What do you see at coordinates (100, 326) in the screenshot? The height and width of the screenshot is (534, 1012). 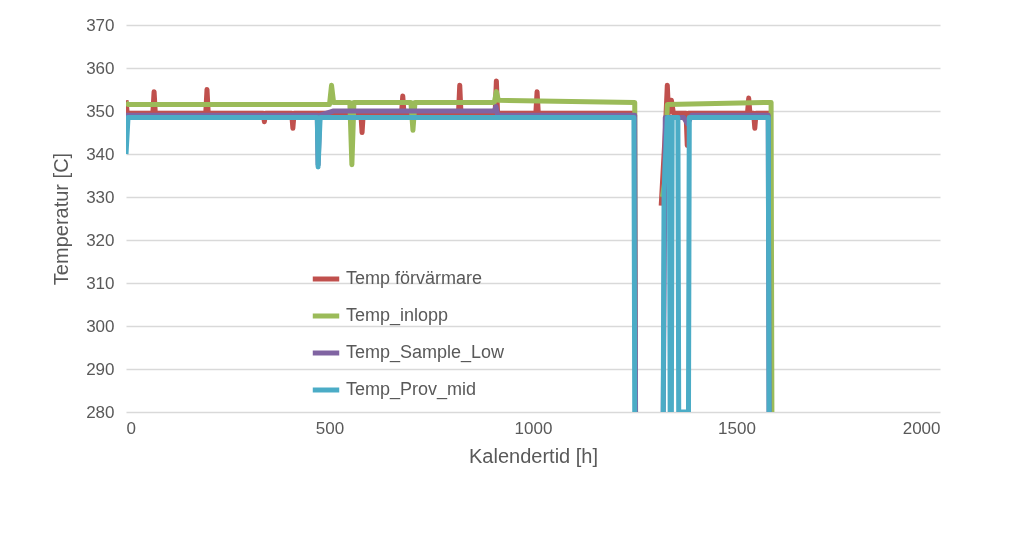 I see `y-tick-label: 300` at bounding box center [100, 326].